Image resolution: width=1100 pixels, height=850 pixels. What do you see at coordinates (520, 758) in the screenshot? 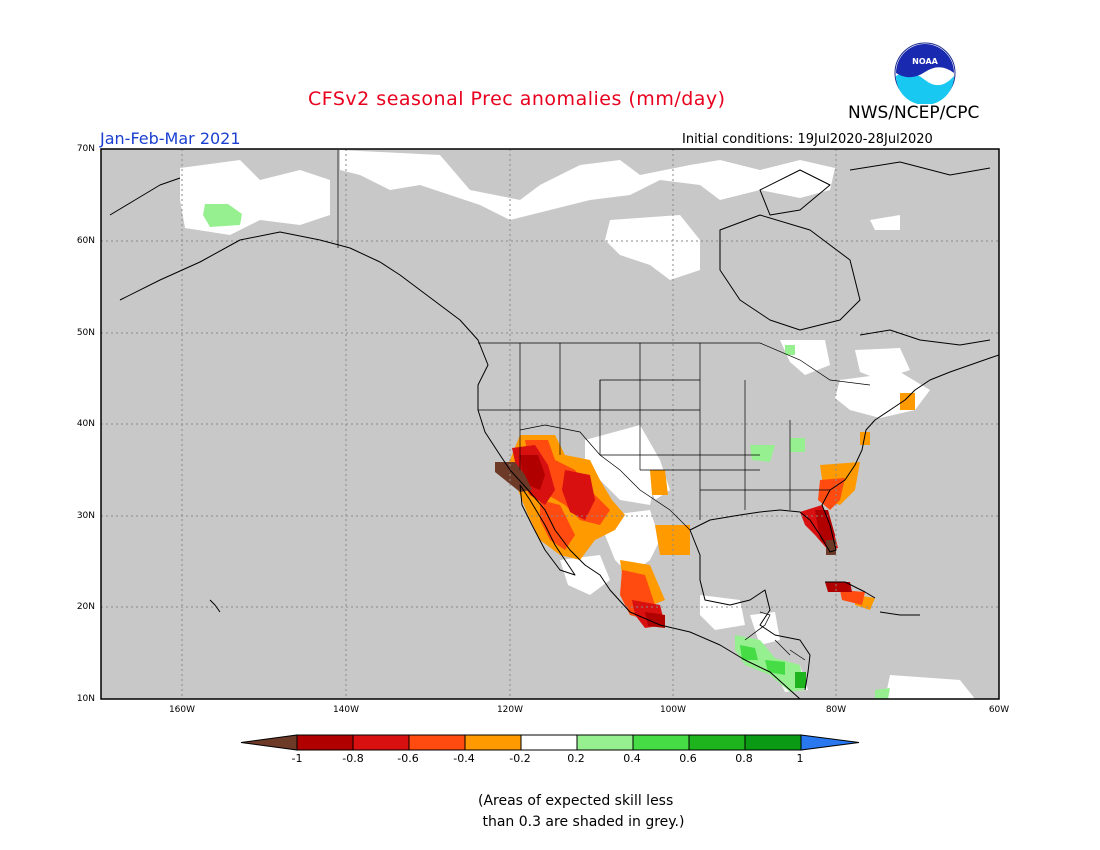
I see `colorbar-tick-label: -0.2` at bounding box center [520, 758].